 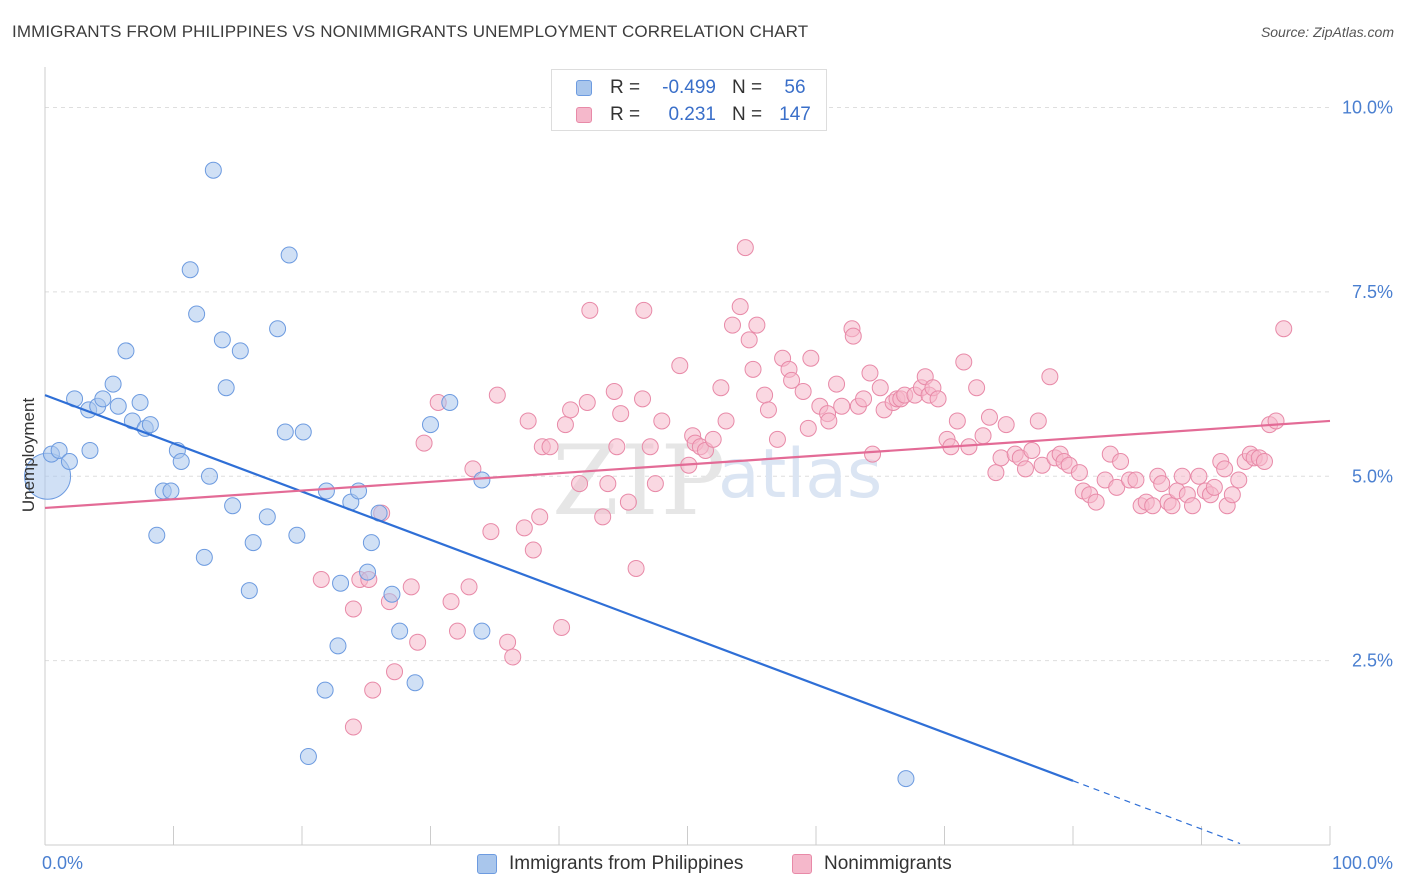 I want to click on source-credit: Source: ZipAtlas.com, so click(x=1327, y=32).